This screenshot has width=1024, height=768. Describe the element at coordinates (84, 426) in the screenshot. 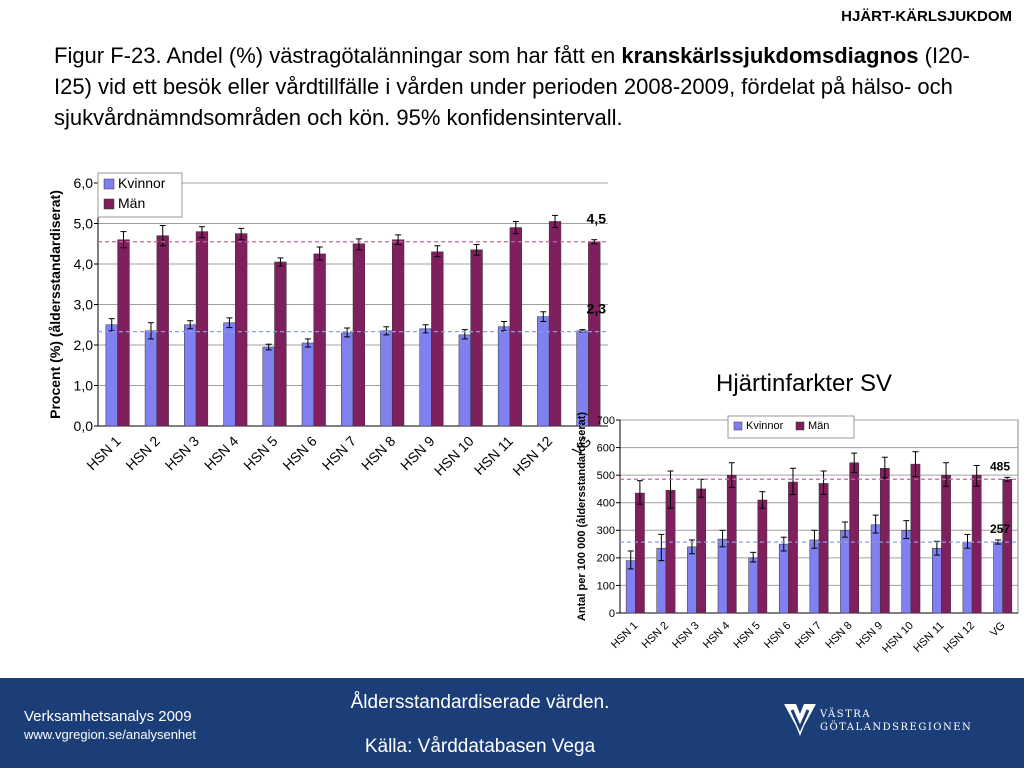

I see `y-tick-label: 0,0` at that location.